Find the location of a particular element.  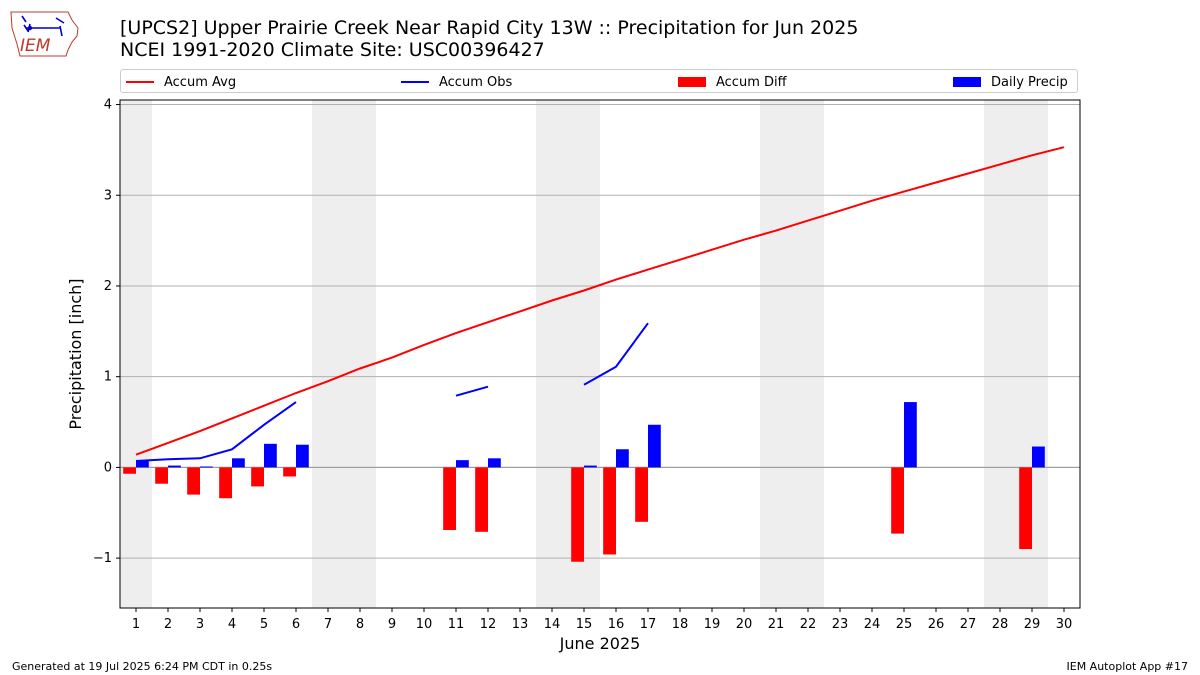

xtick-label: 21 is located at coordinates (776, 624).